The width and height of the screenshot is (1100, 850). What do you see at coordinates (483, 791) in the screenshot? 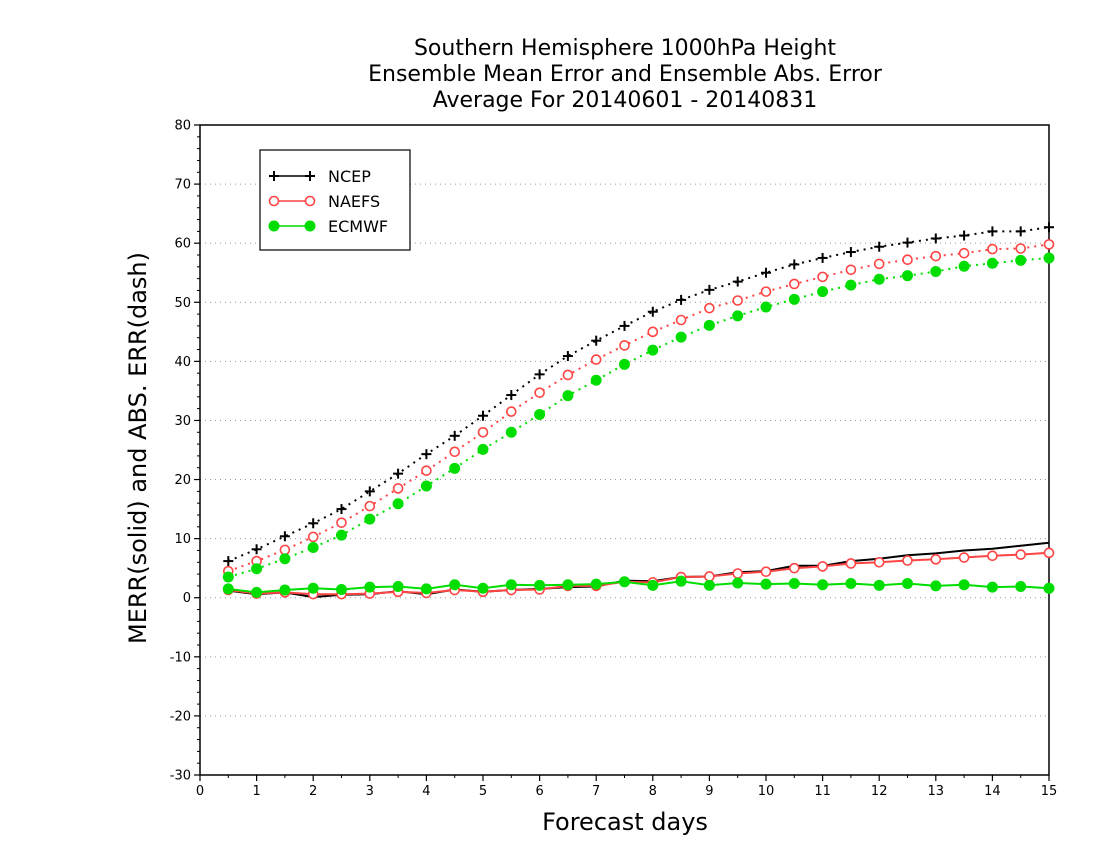
I see `x-tick-label: 5` at bounding box center [483, 791].